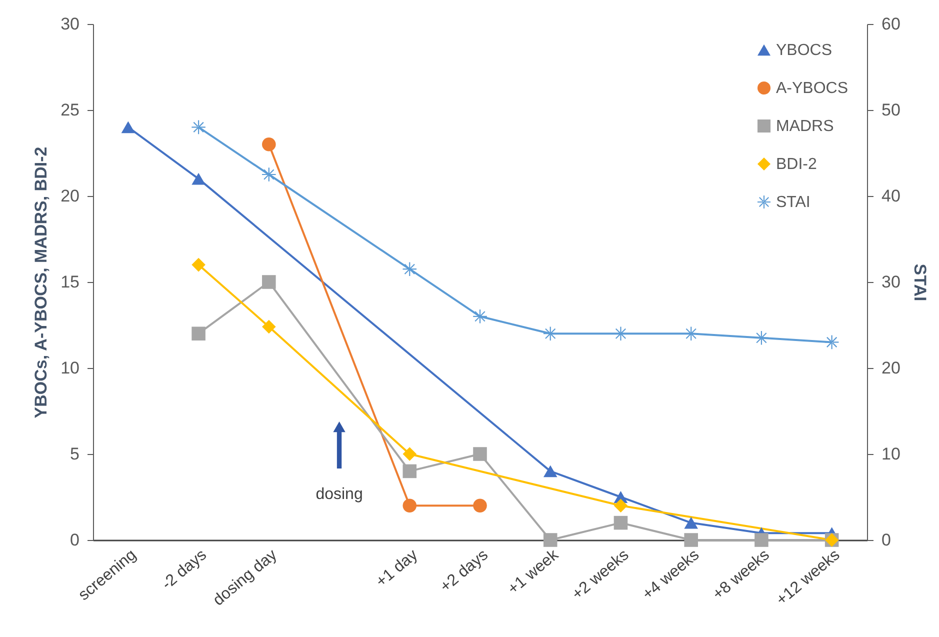 The height and width of the screenshot is (637, 939). I want to click on y2-axis-title: STAI, so click(920, 283).